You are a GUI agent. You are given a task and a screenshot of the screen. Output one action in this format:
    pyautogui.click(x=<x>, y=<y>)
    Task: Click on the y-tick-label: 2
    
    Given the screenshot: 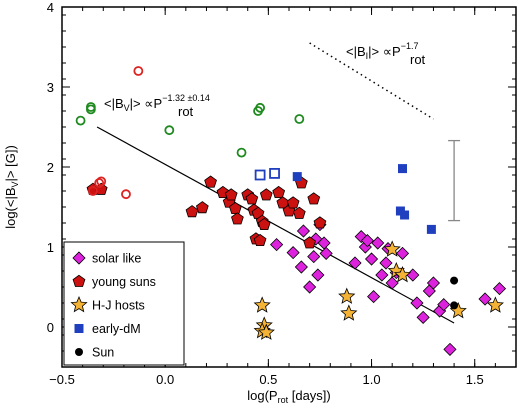 What is the action you would take?
    pyautogui.click(x=50, y=167)
    